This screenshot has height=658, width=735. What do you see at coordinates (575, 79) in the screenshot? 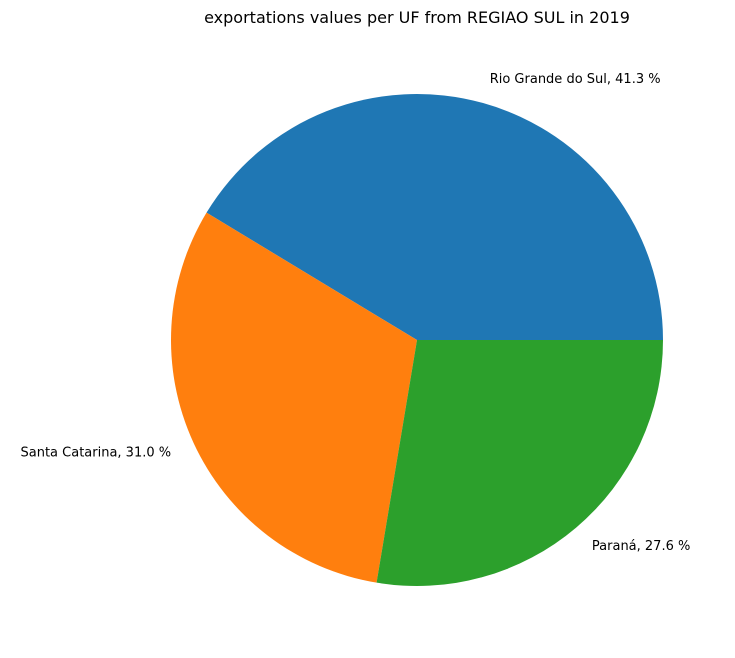
I see `slice-label-rio-grande-do-sul: Rio Grande do Sul, 41.3 %` at bounding box center [575, 79].